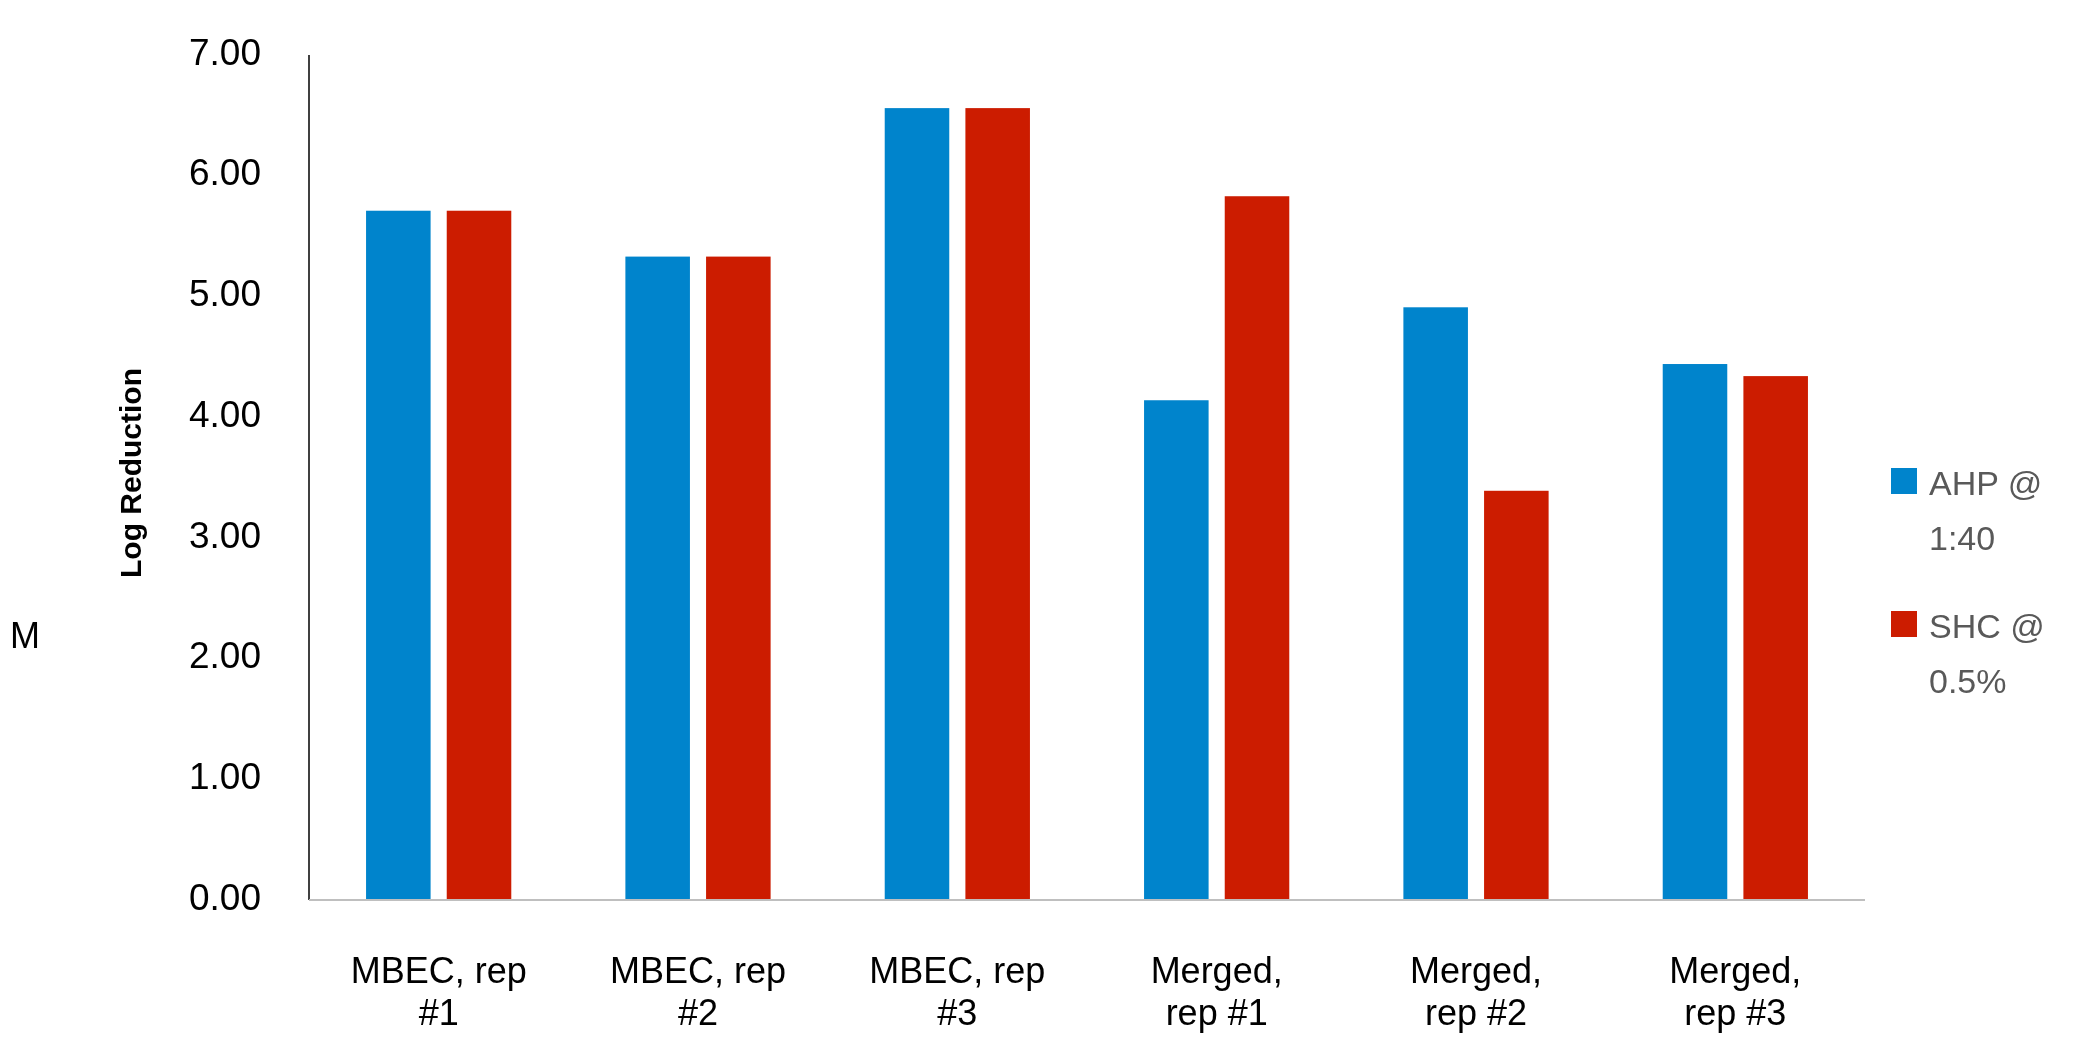 The image size is (2079, 1060). What do you see at coordinates (1476, 991) in the screenshot?
I see `x-tick-label: Merged, rep #2` at bounding box center [1476, 991].